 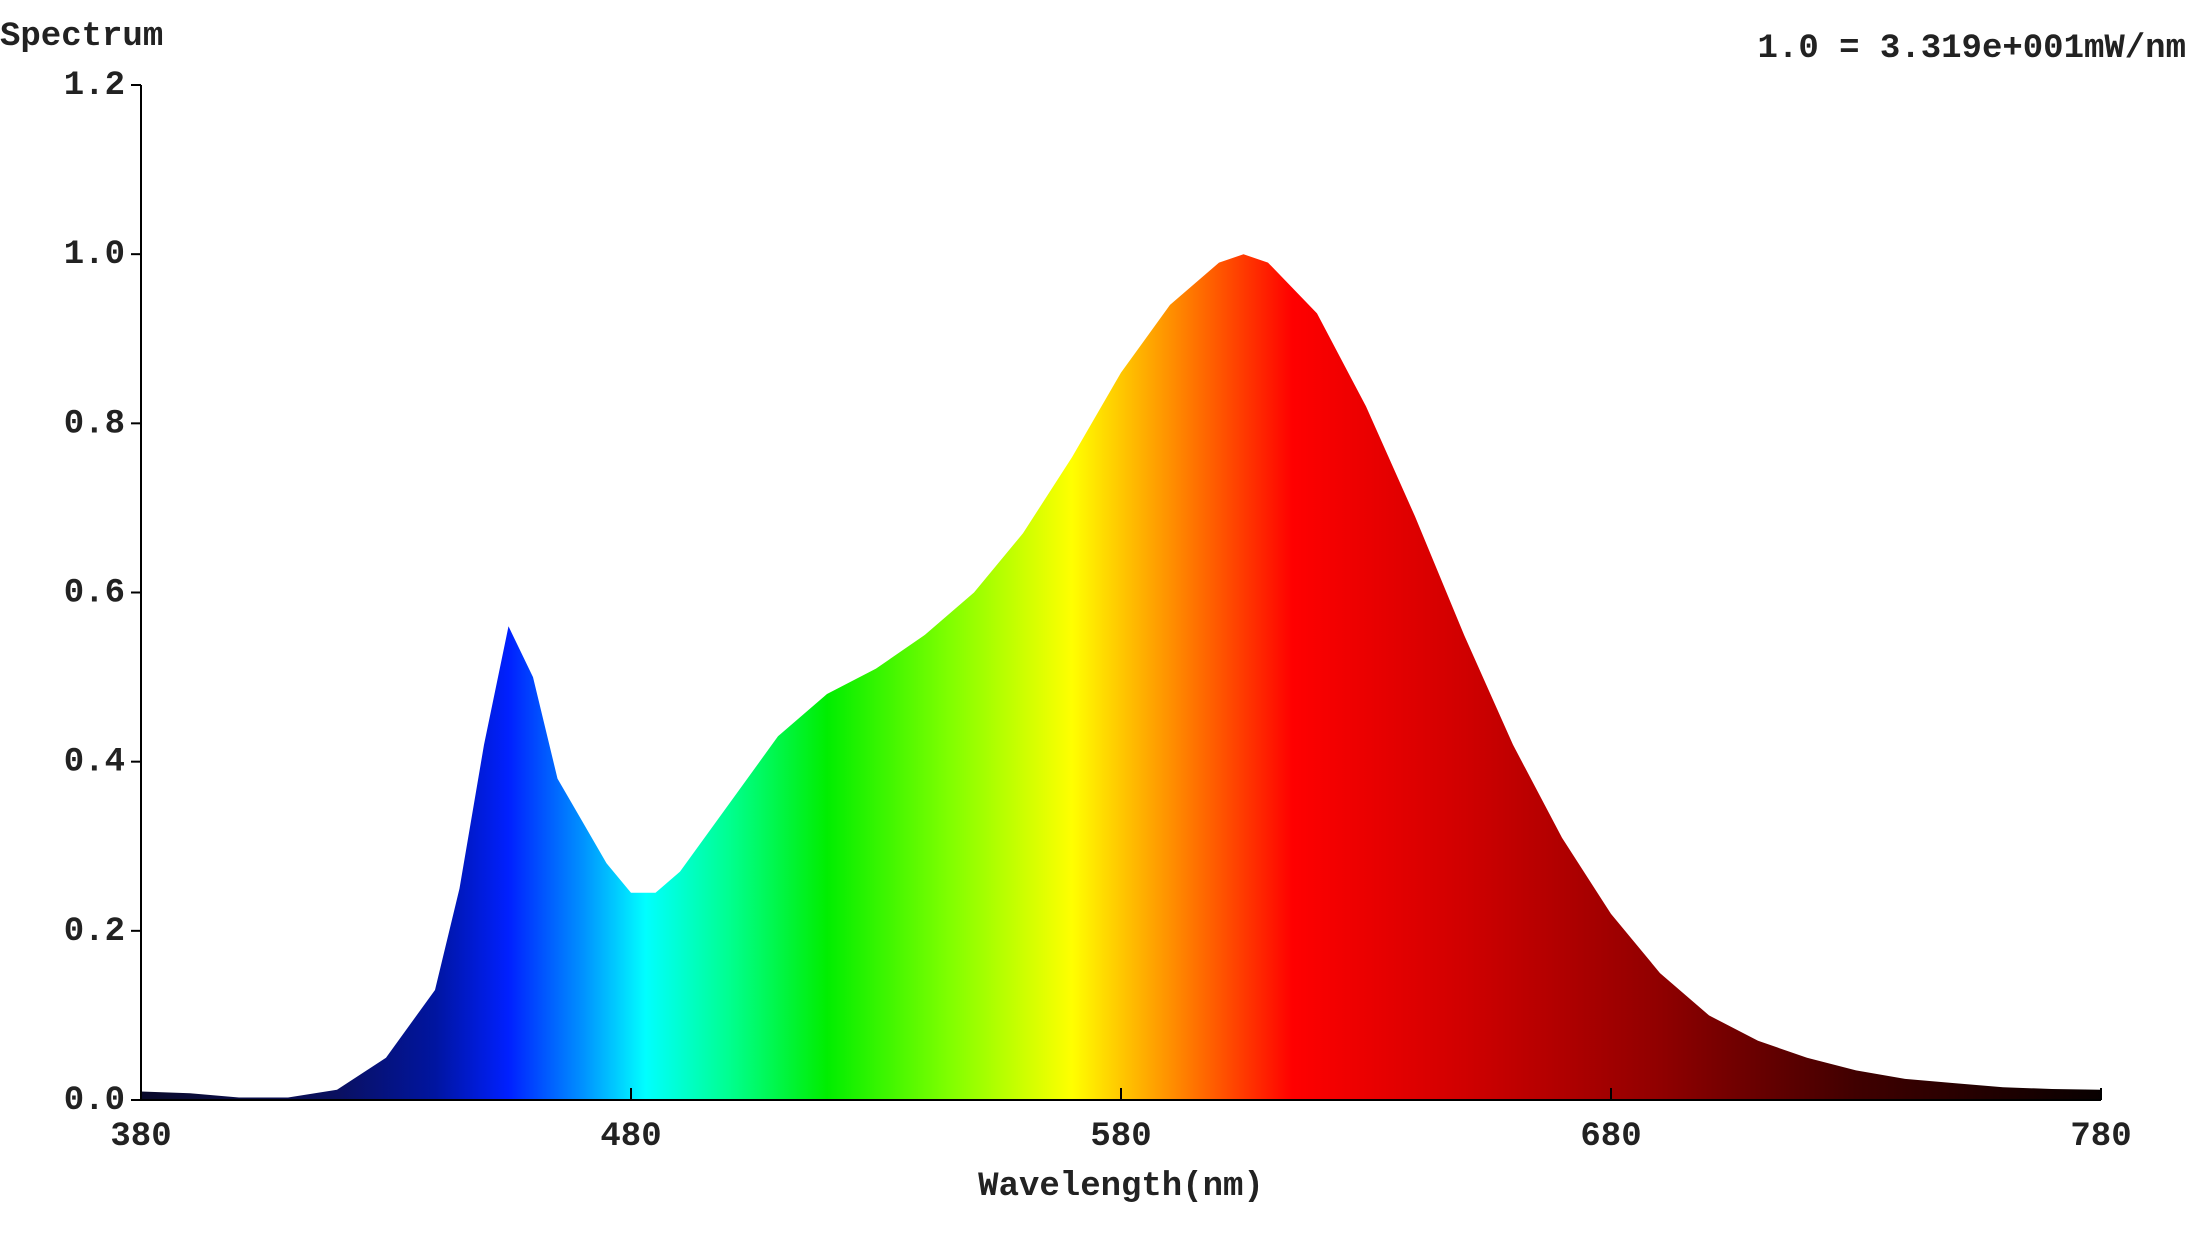 I want to click on y-tick-label: 0.2, so click(x=94, y=932).